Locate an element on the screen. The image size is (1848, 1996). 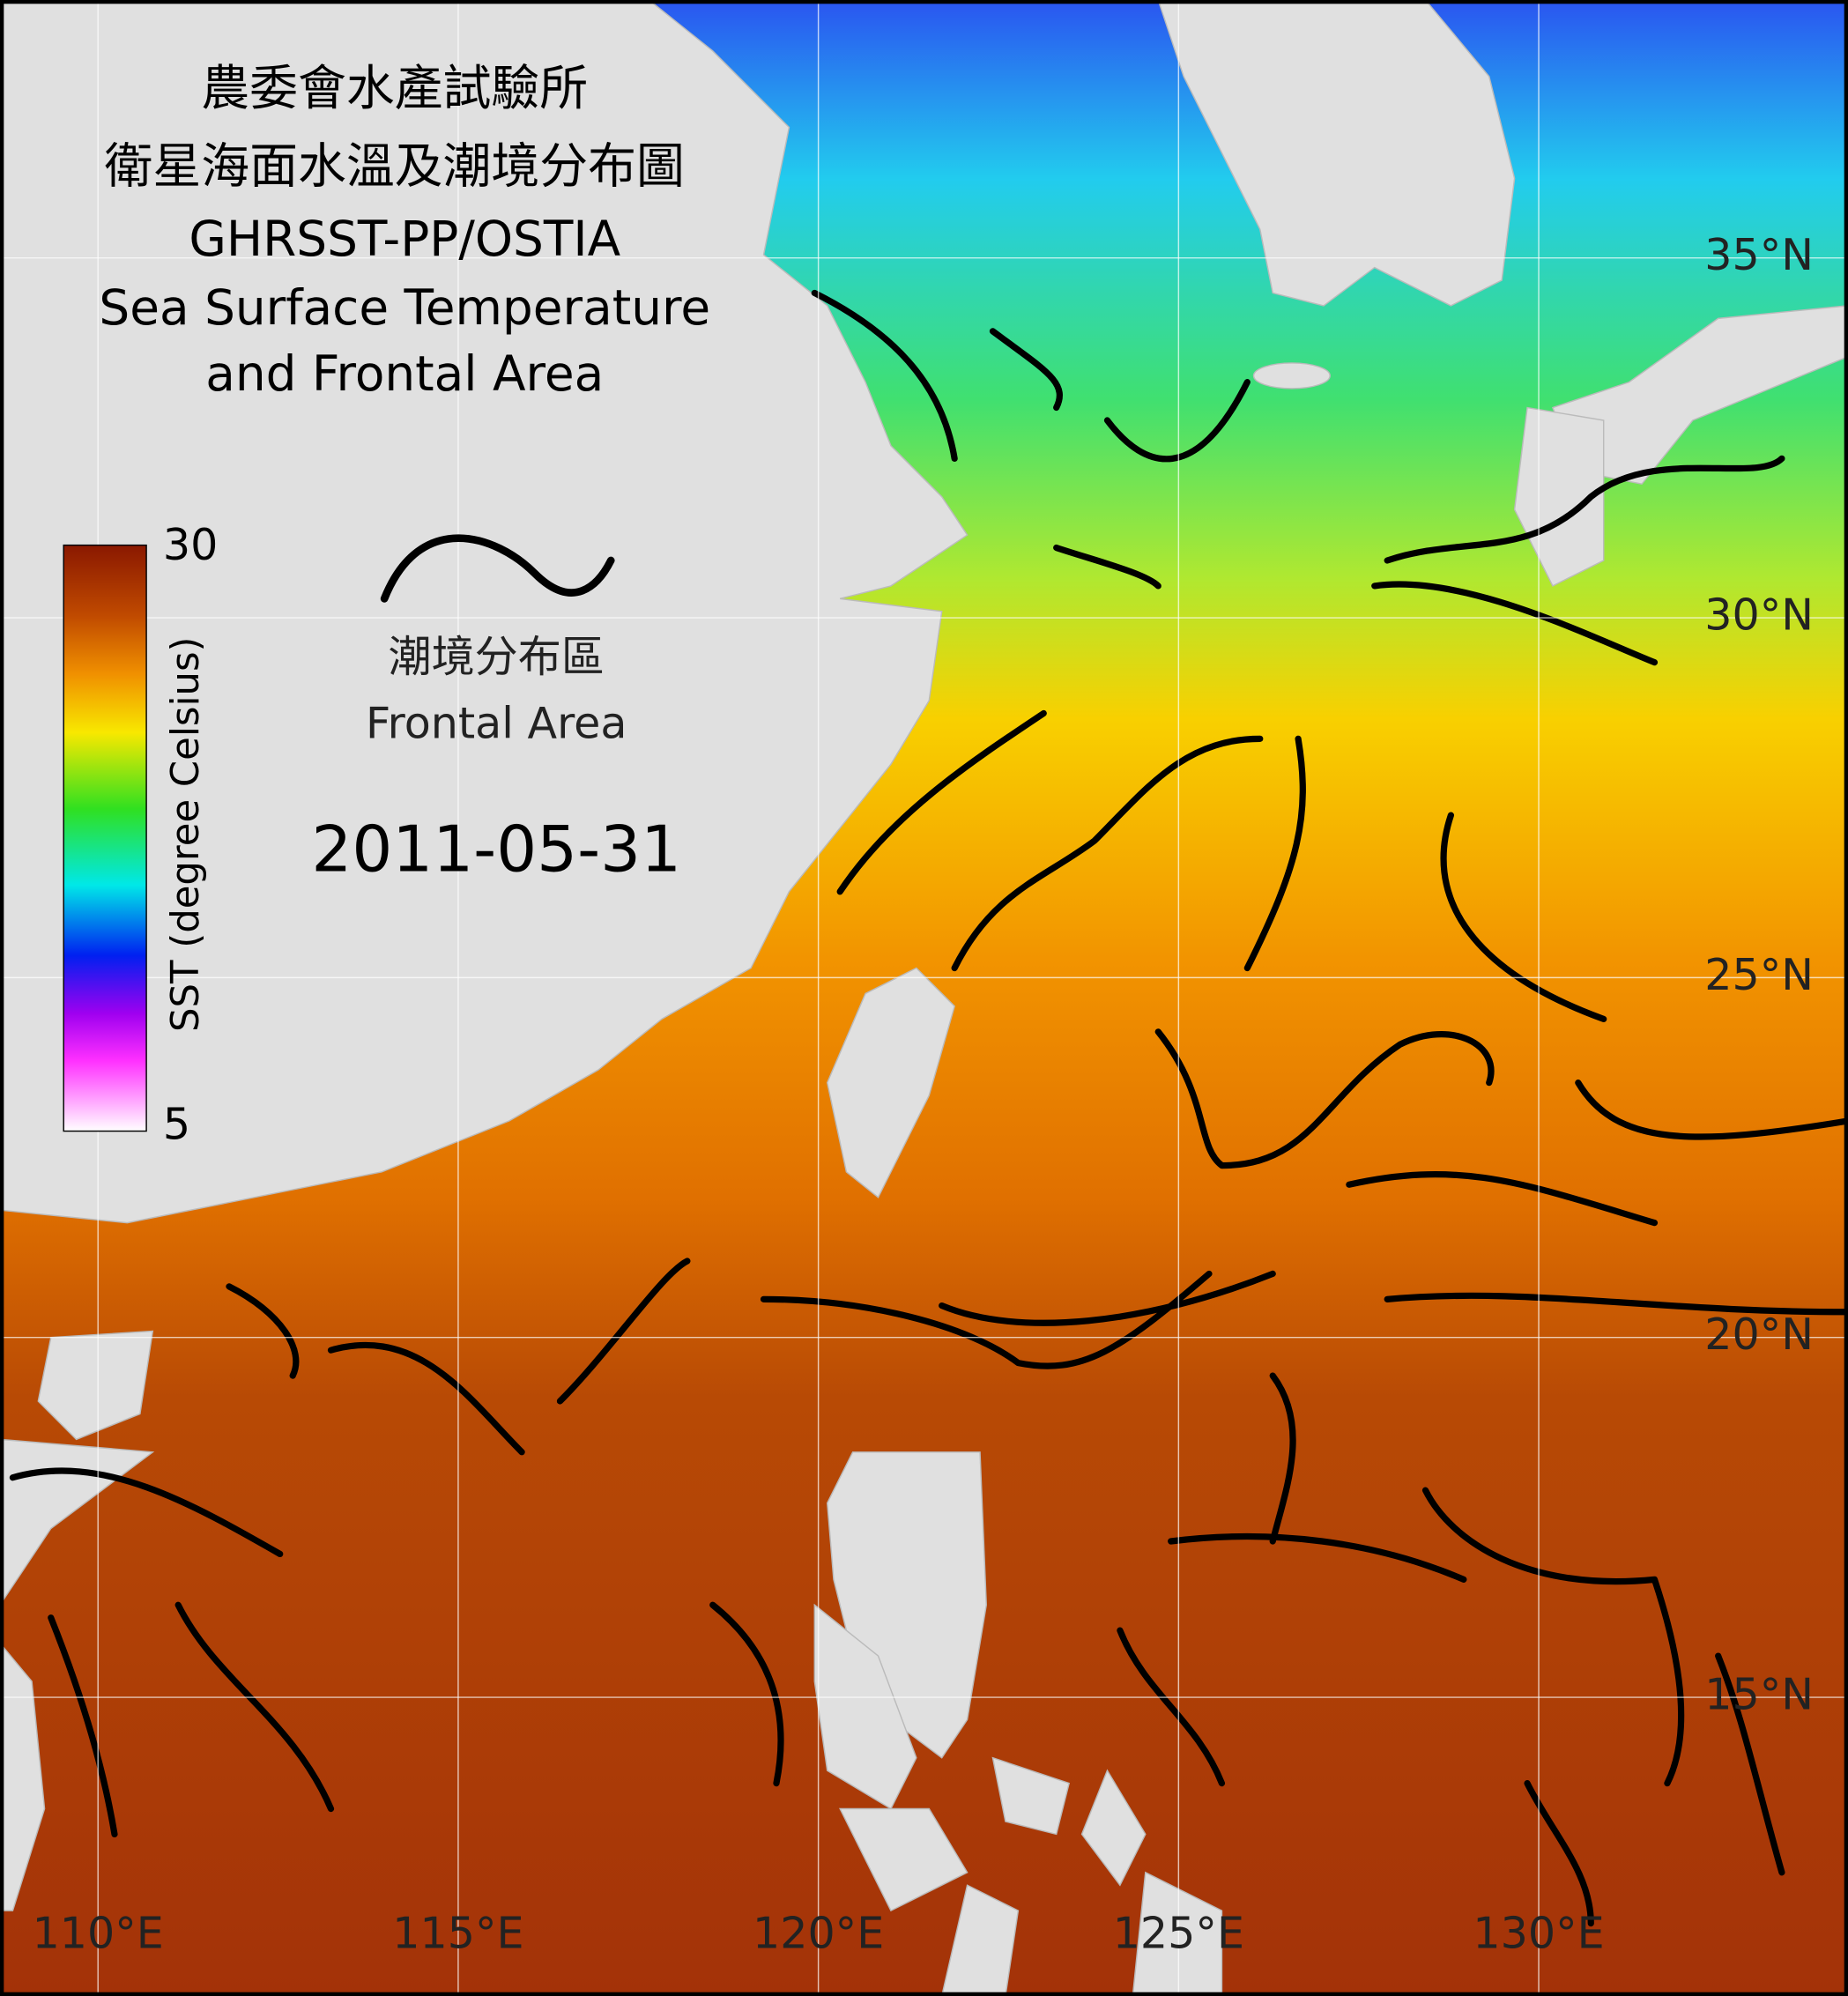
date: 2011-05-31 is located at coordinates (496, 849).